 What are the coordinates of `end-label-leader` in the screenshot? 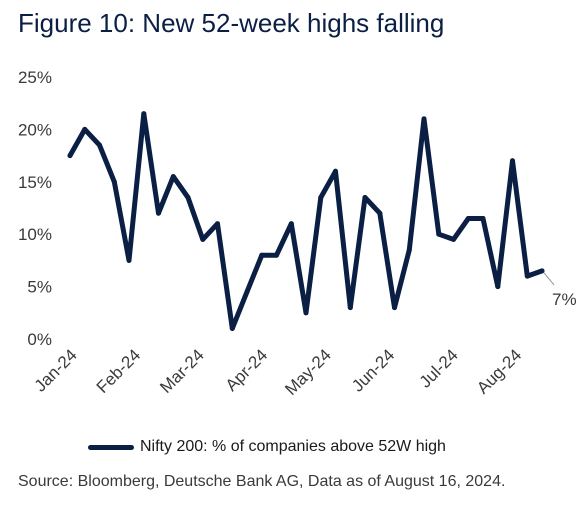 It's located at (549, 279).